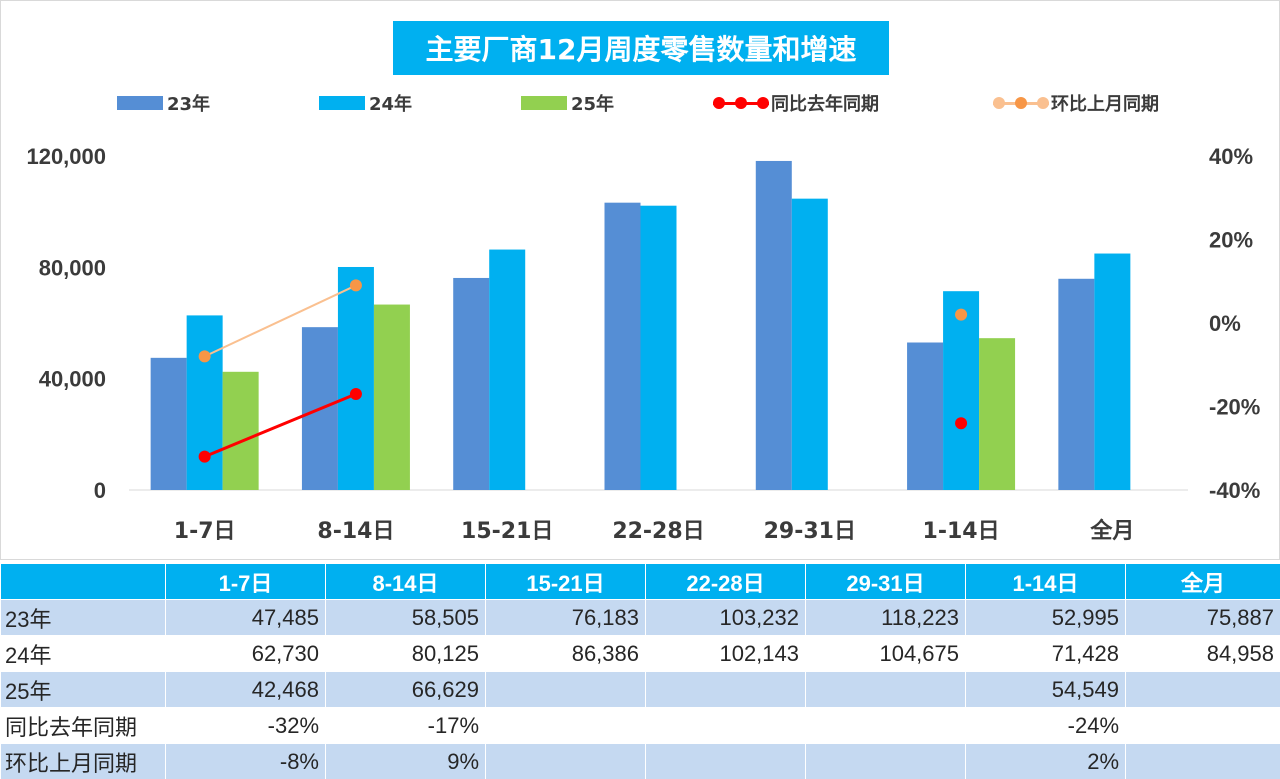  What do you see at coordinates (355, 393) in the screenshot?
I see `point-同比去年同期-8-14日` at bounding box center [355, 393].